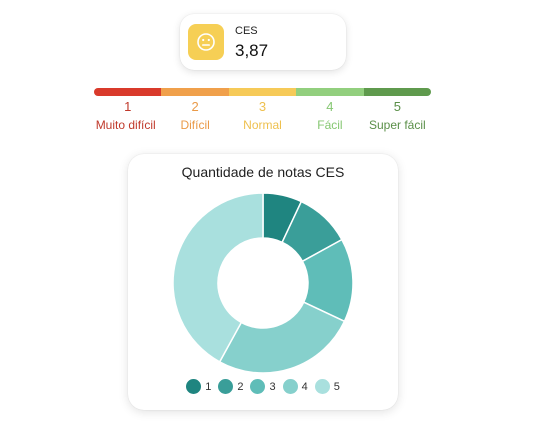 This screenshot has width=535, height=437. I want to click on legend-item-2: 2, so click(230, 386).